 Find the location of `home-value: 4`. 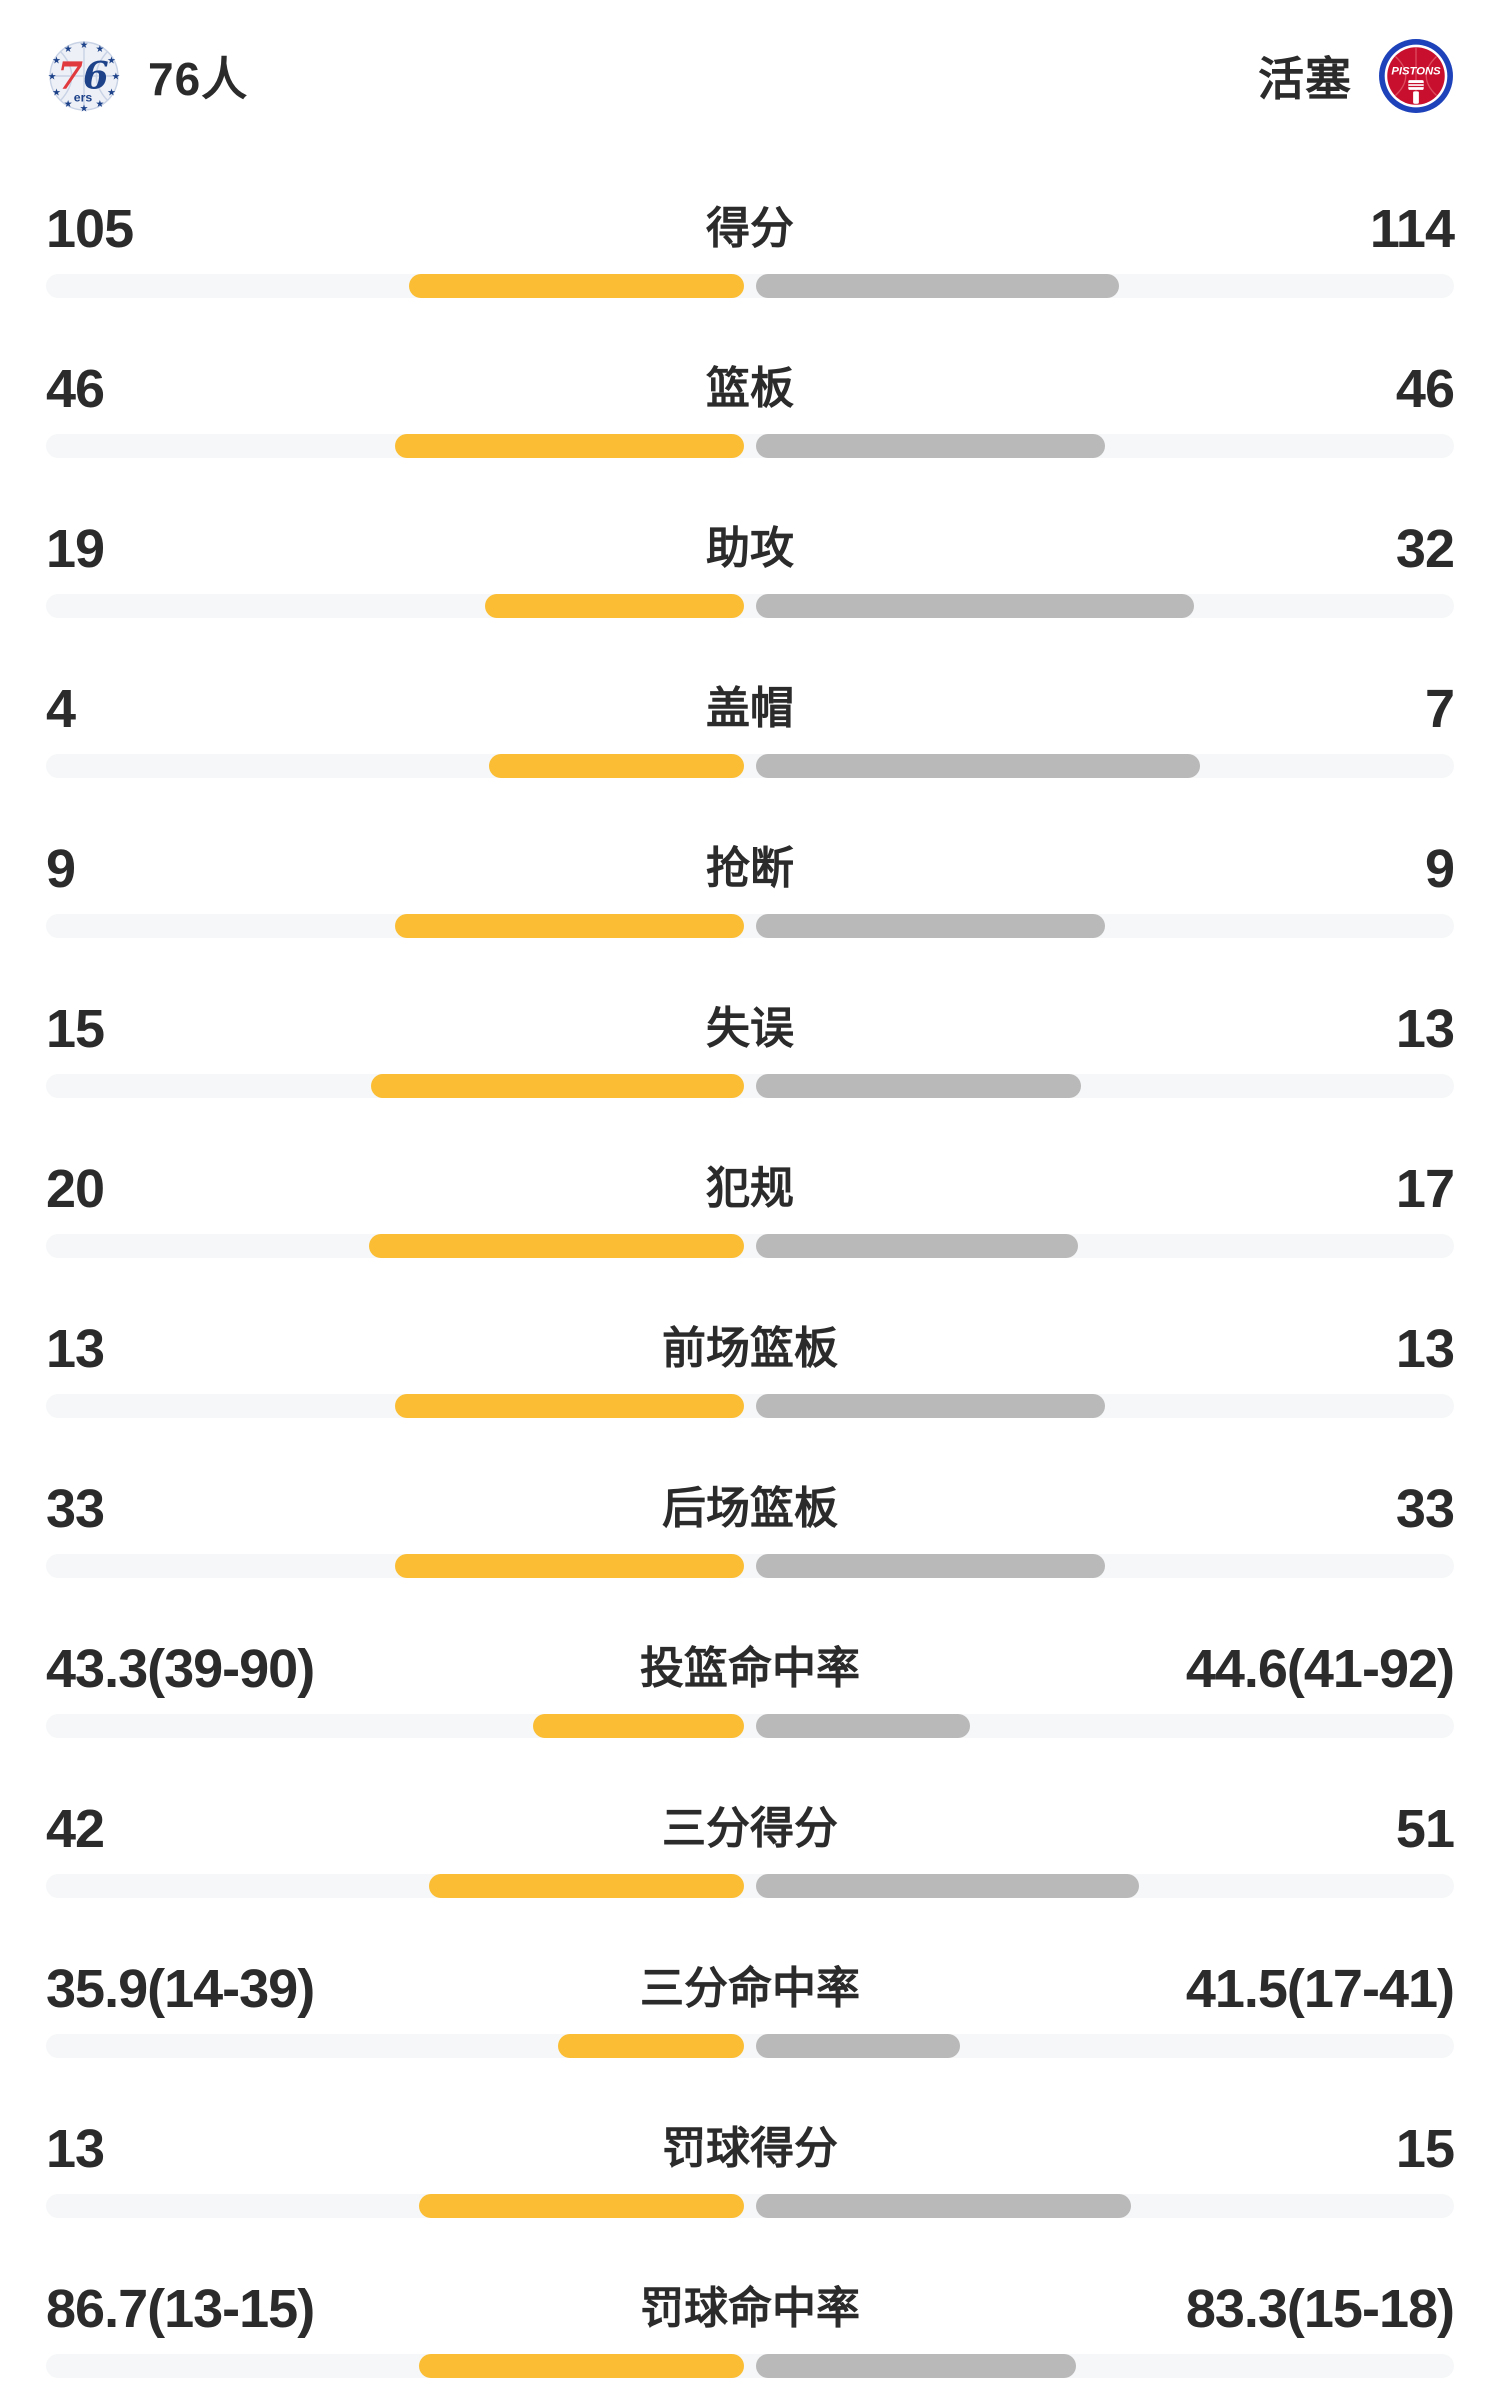

home-value: 4 is located at coordinates (61, 709).